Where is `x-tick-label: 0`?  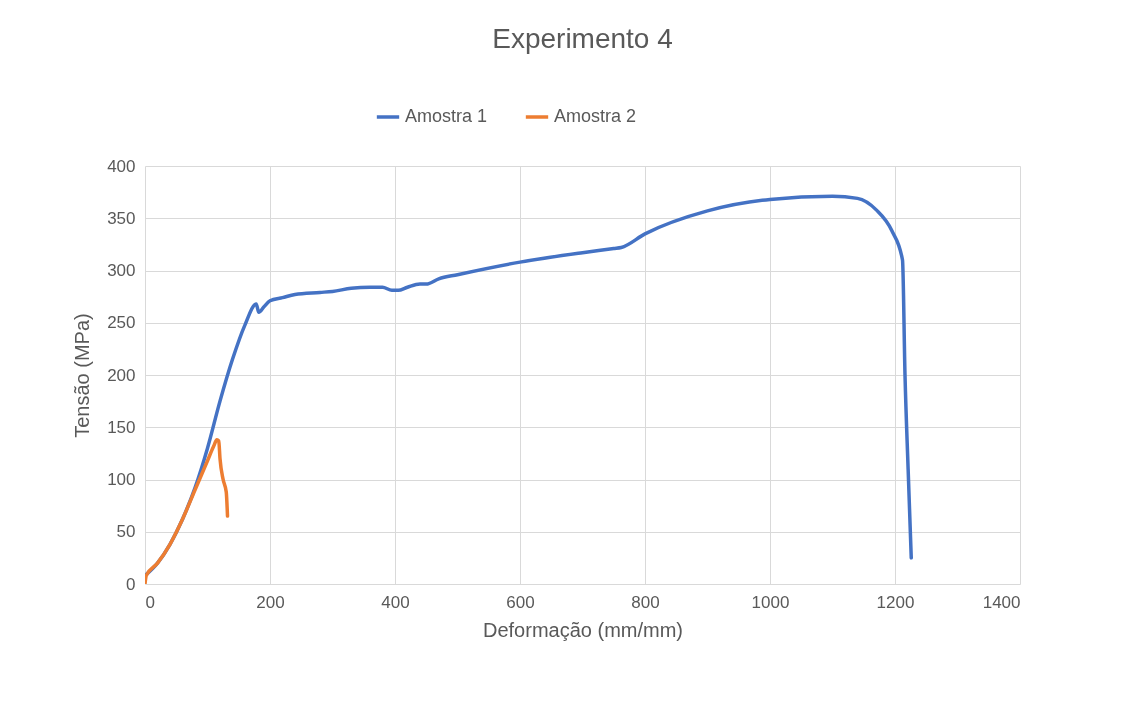 x-tick-label: 0 is located at coordinates (150, 602).